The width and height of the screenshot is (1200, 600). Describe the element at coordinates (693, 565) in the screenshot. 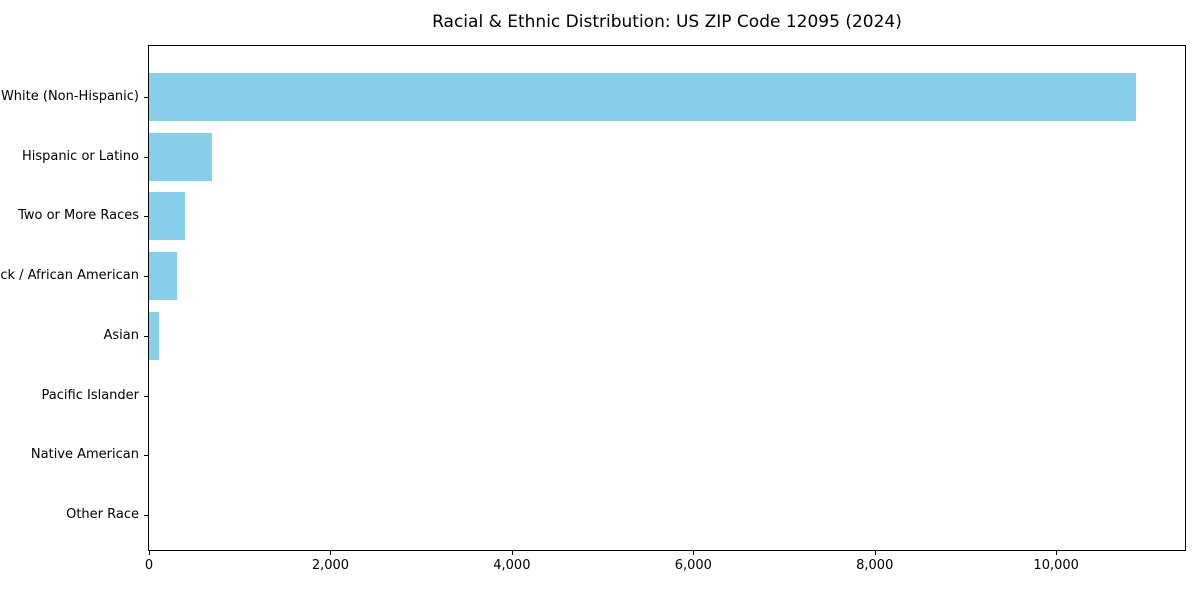

I see `x-axis-tick-label: 6,000` at that location.